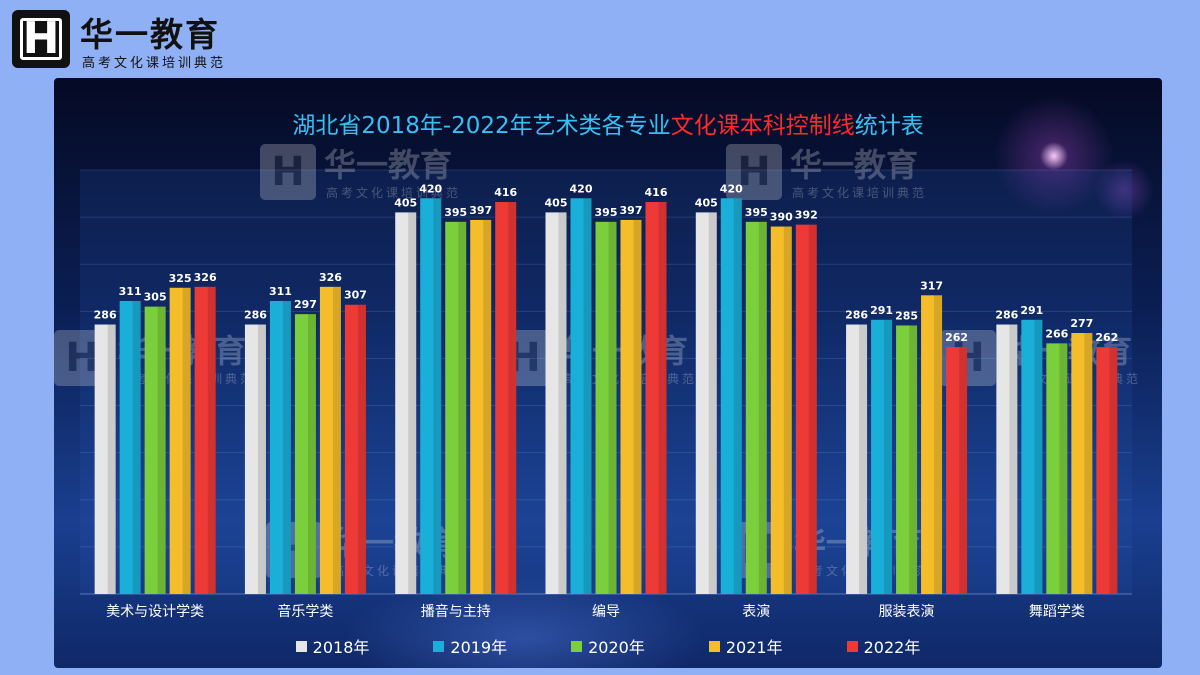 The width and height of the screenshot is (1200, 675). I want to click on watermark-mark-icon: H, so click(288, 172).